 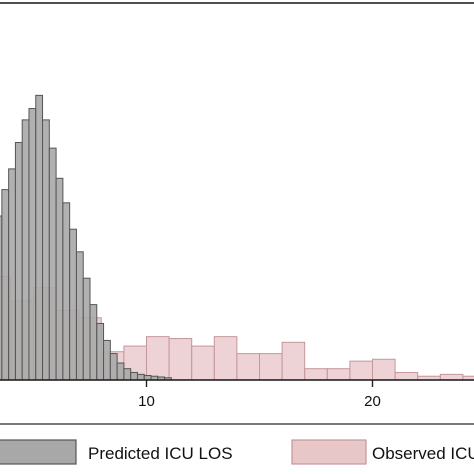 What do you see at coordinates (259, 395) in the screenshot?
I see `x-axis: 10 20` at bounding box center [259, 395].